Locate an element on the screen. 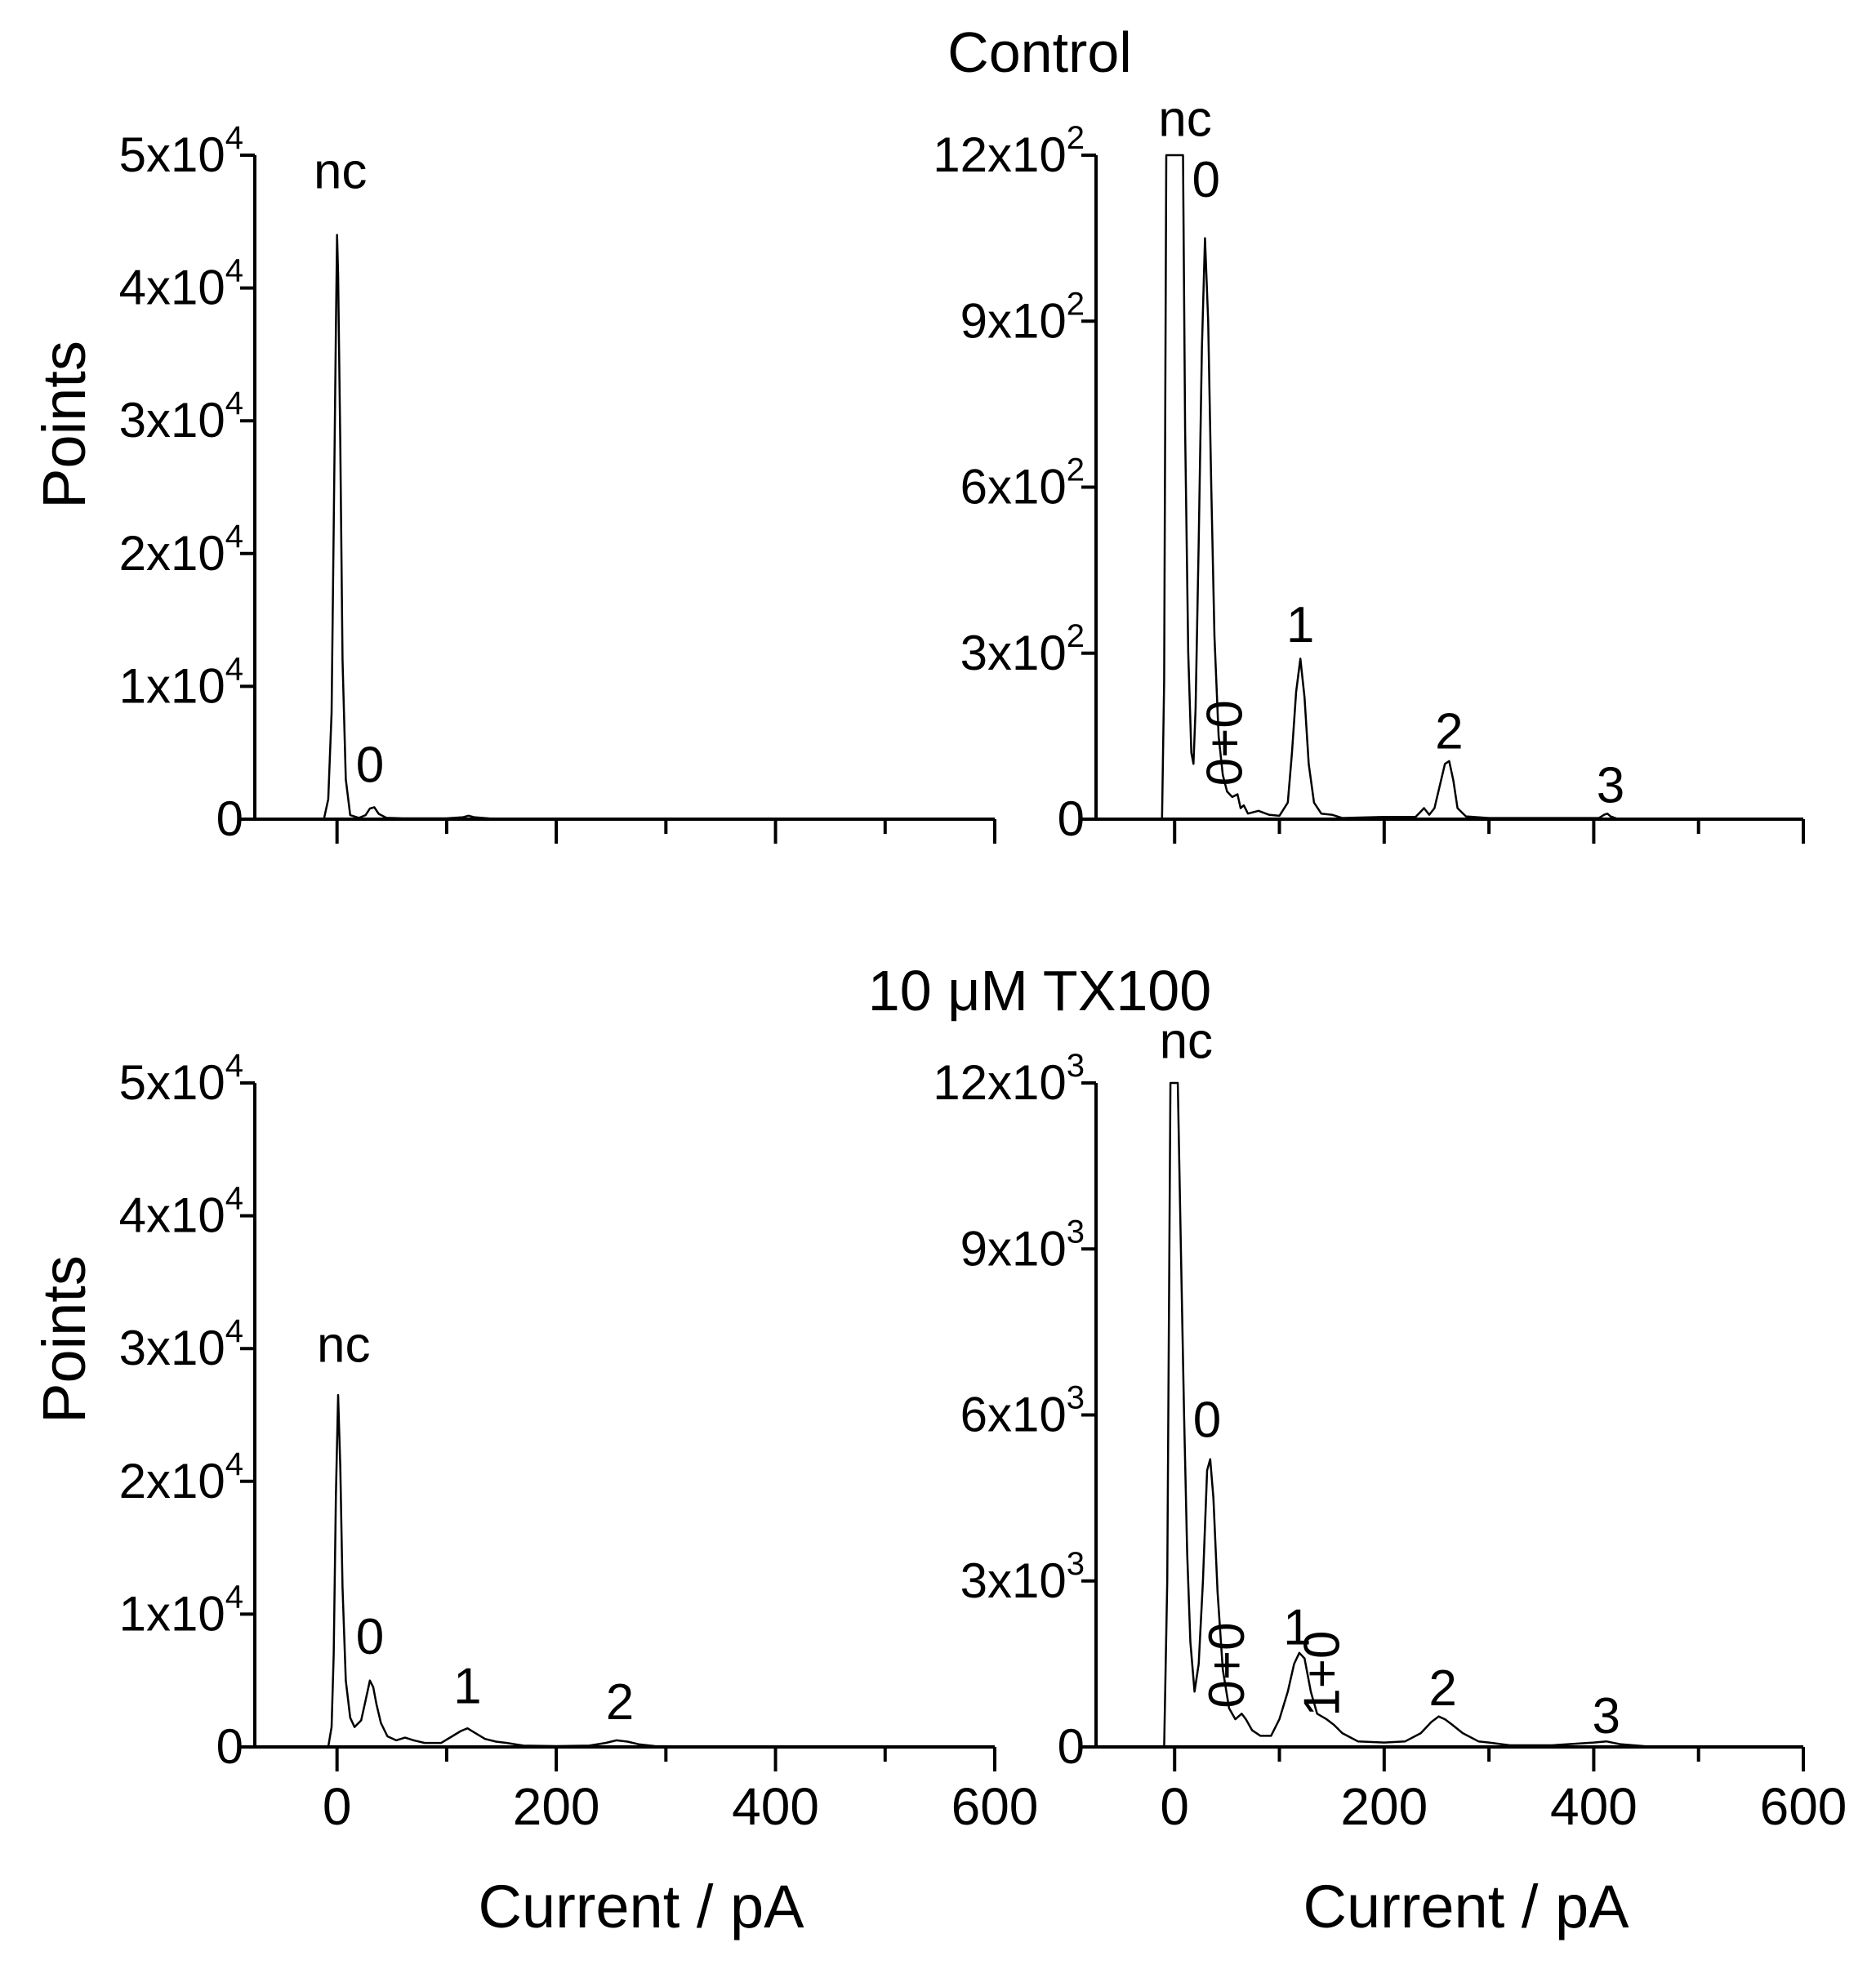 The width and height of the screenshot is (1876, 1965). y-tick-label: 12x103 is located at coordinates (1009, 1079).